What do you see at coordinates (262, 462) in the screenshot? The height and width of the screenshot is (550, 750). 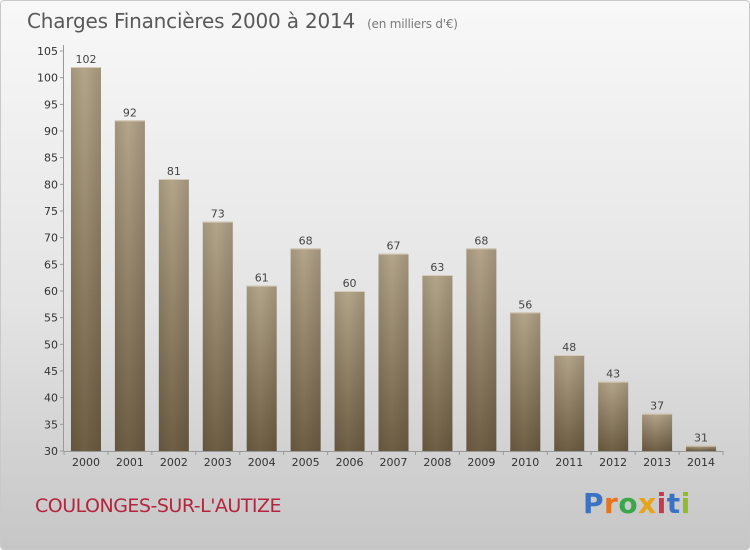 I see `x-tick-label: 2004` at bounding box center [262, 462].